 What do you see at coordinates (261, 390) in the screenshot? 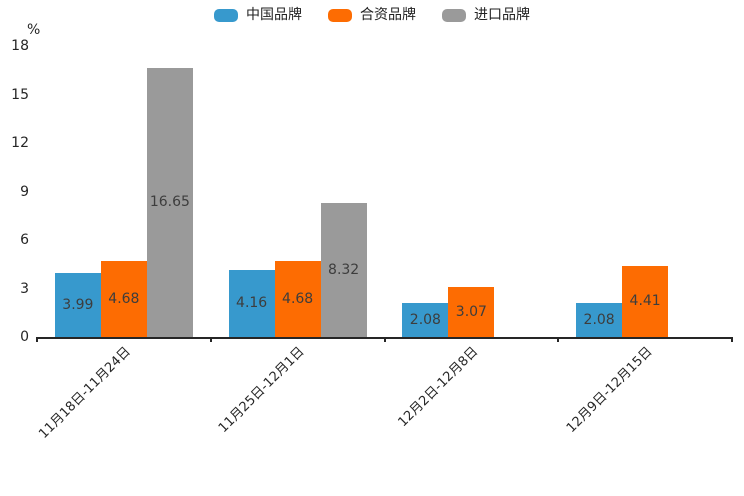
I see `x-category-label-1: 11月25日-12月1日` at bounding box center [261, 390].